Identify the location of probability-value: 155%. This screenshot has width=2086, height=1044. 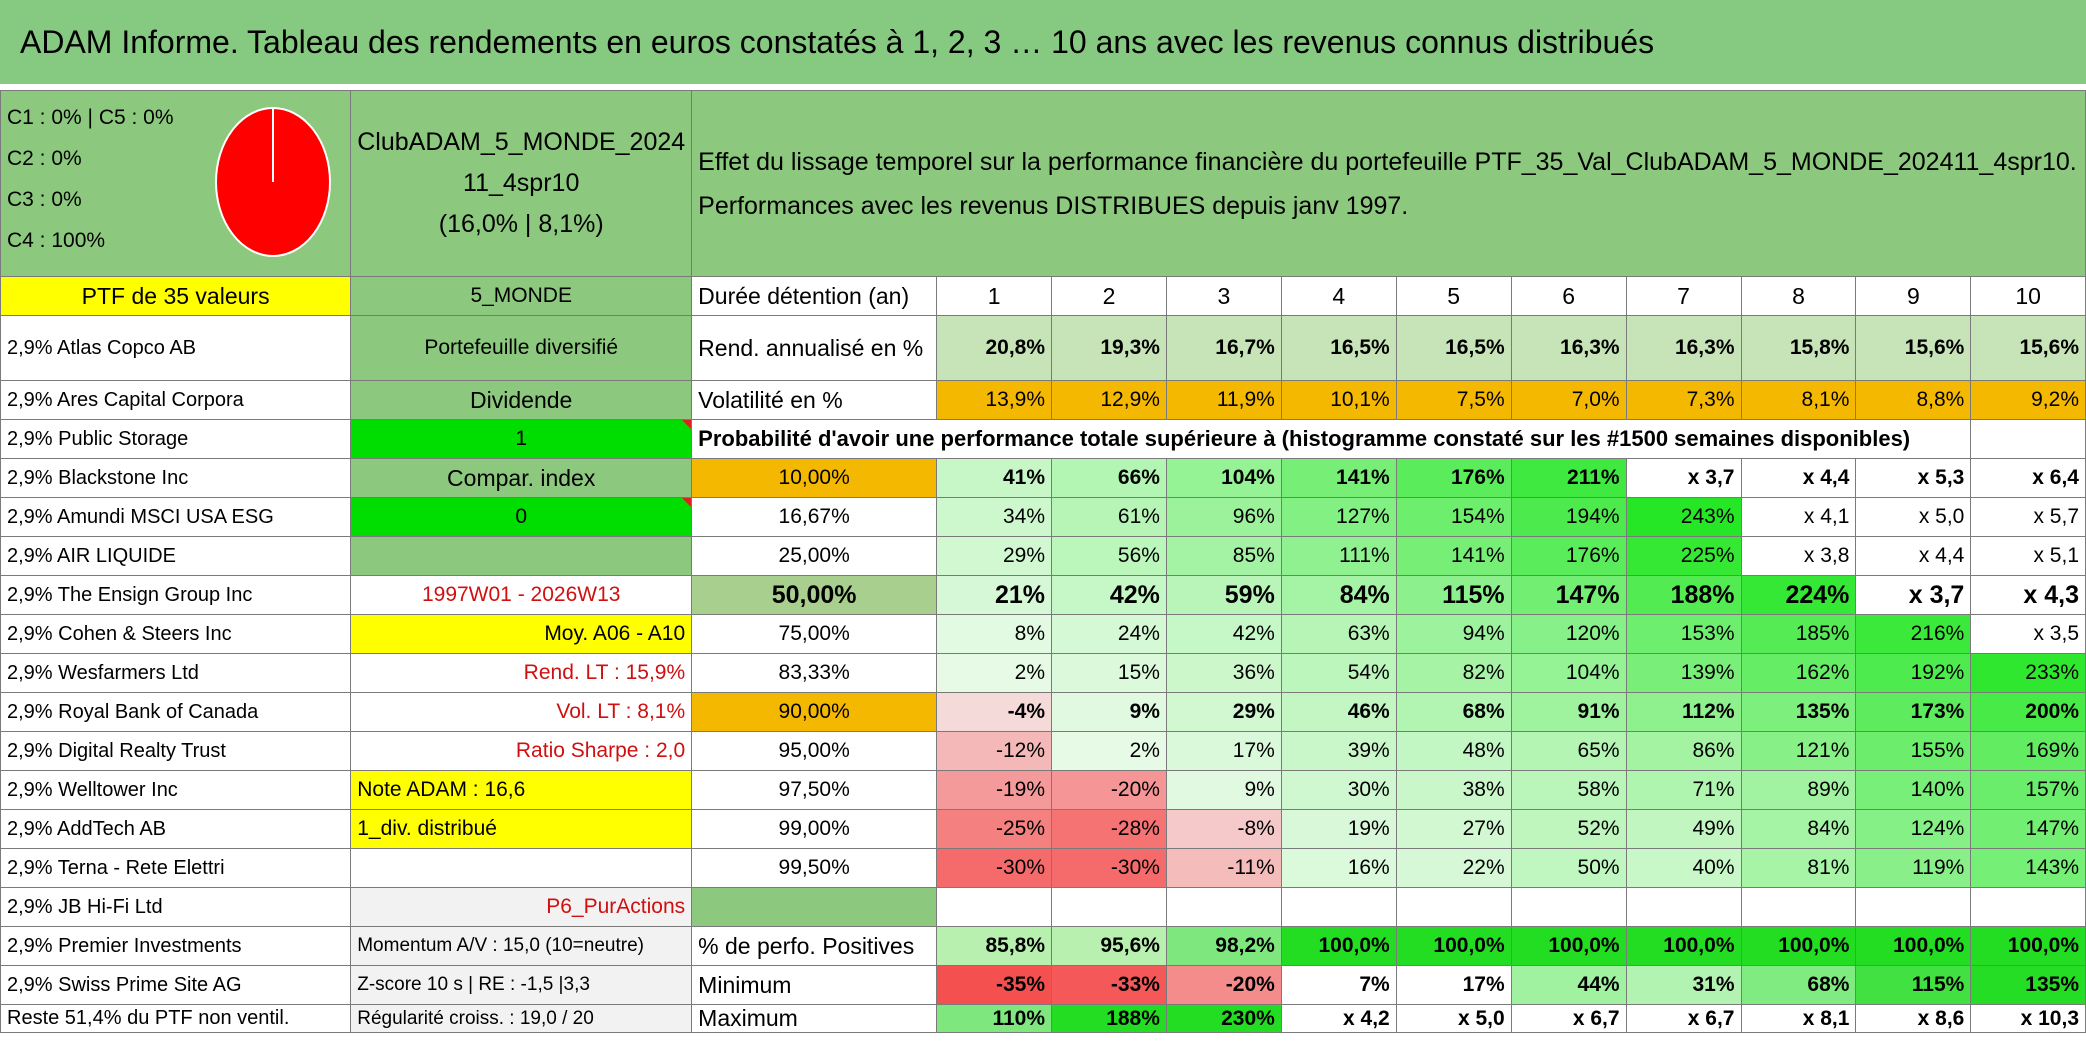
(1913, 751).